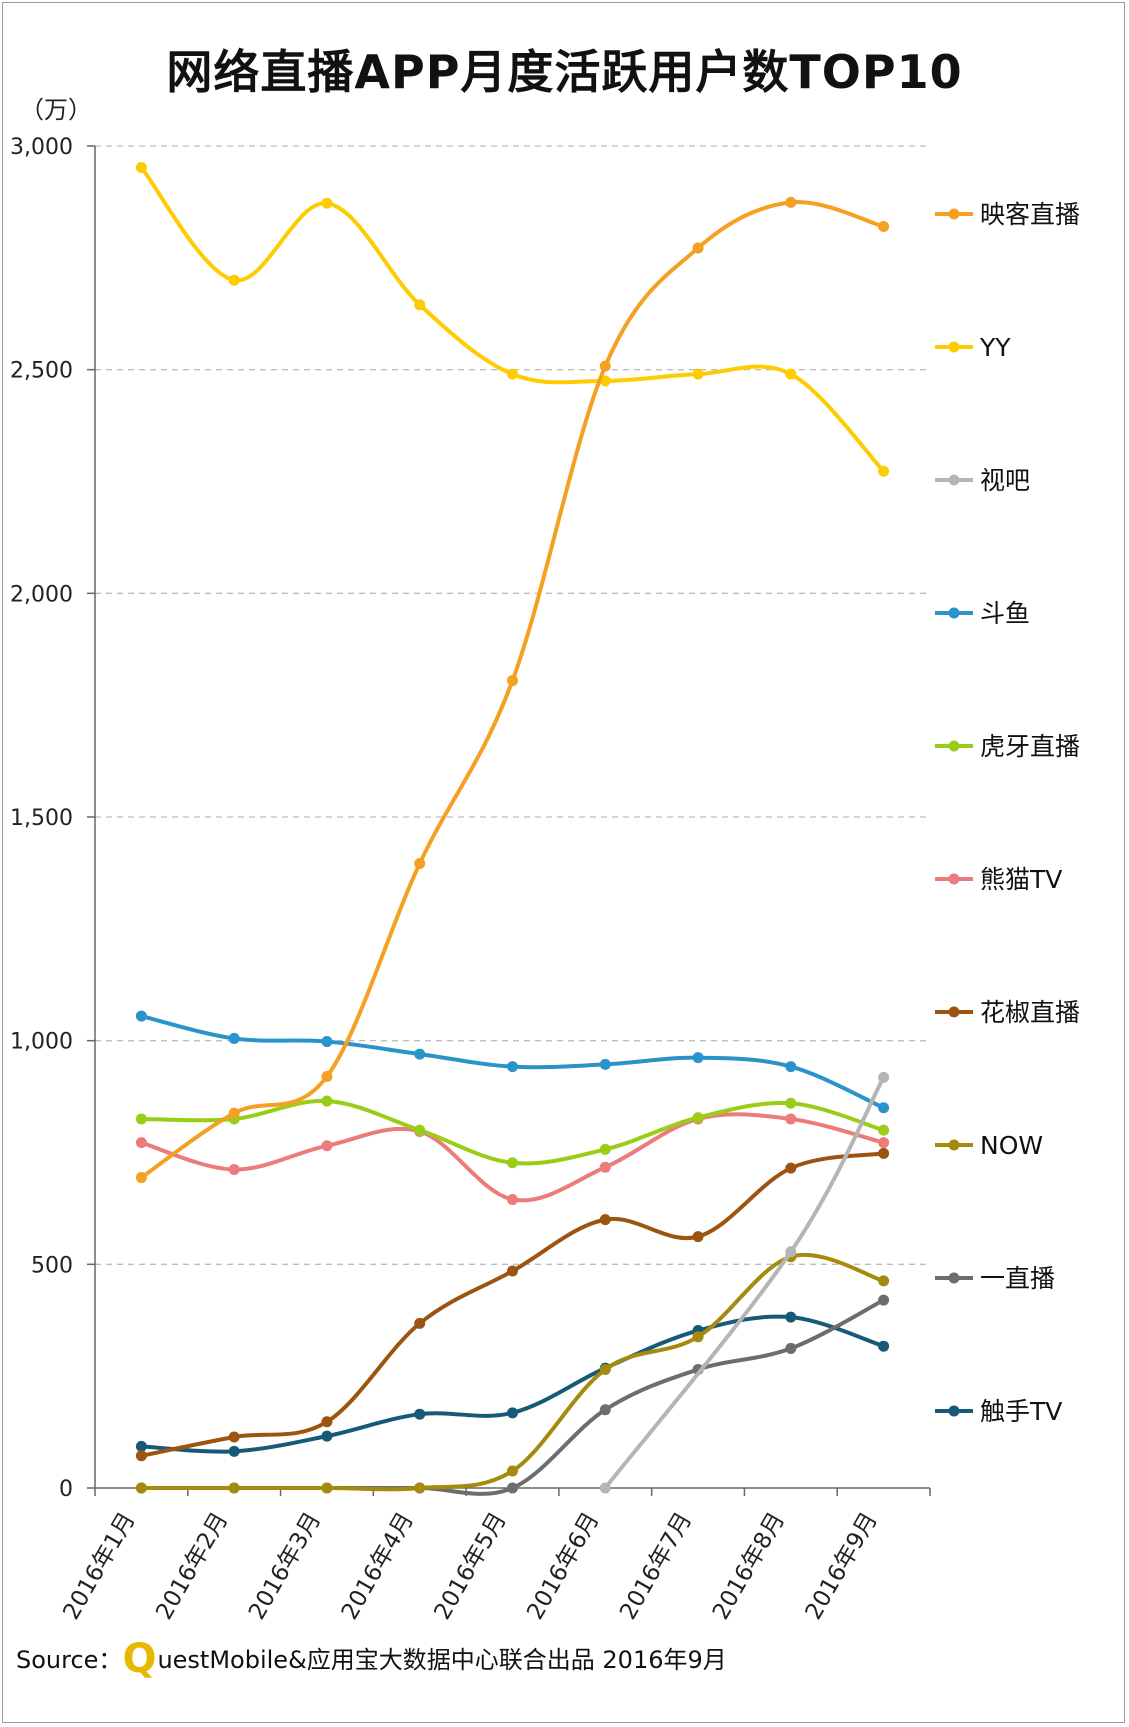 Image resolution: width=1129 pixels, height=1727 pixels. What do you see at coordinates (995, 347) in the screenshot?
I see `legend-label: YY` at bounding box center [995, 347].